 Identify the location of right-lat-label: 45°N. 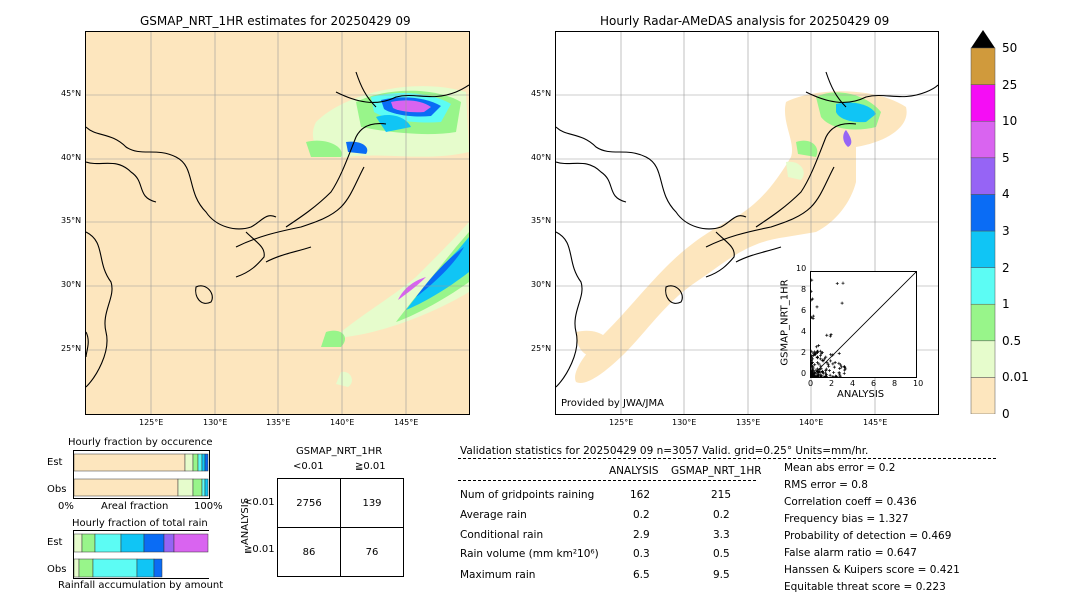
(541, 93).